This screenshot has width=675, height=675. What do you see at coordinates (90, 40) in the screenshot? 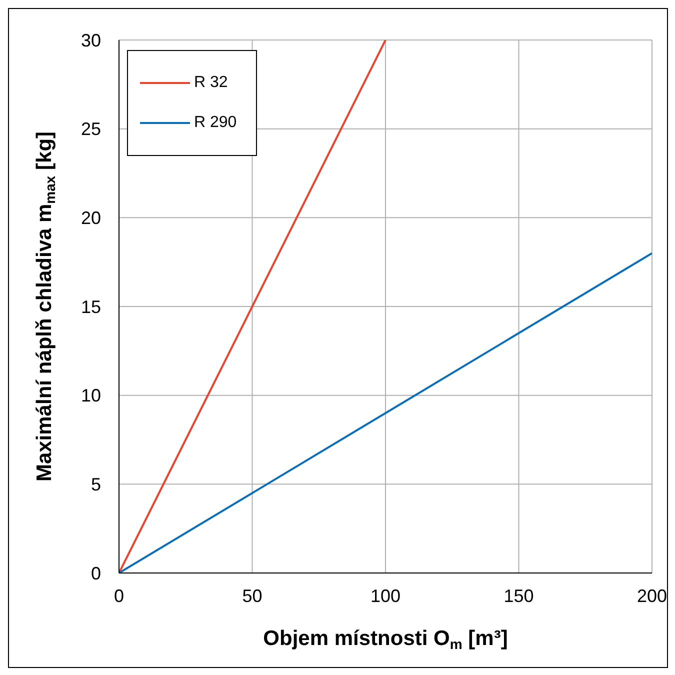
I see `y-tick-label: 30` at bounding box center [90, 40].